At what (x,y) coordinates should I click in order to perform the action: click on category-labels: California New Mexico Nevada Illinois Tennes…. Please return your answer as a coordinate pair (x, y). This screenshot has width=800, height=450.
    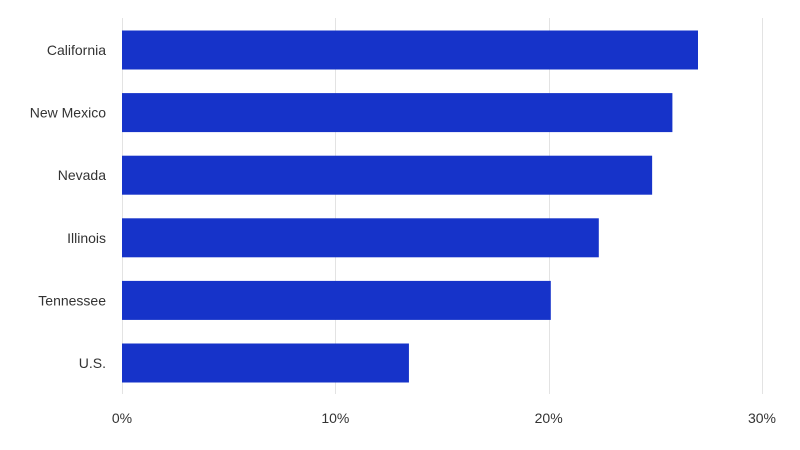
    Looking at the image, I should click on (68, 206).